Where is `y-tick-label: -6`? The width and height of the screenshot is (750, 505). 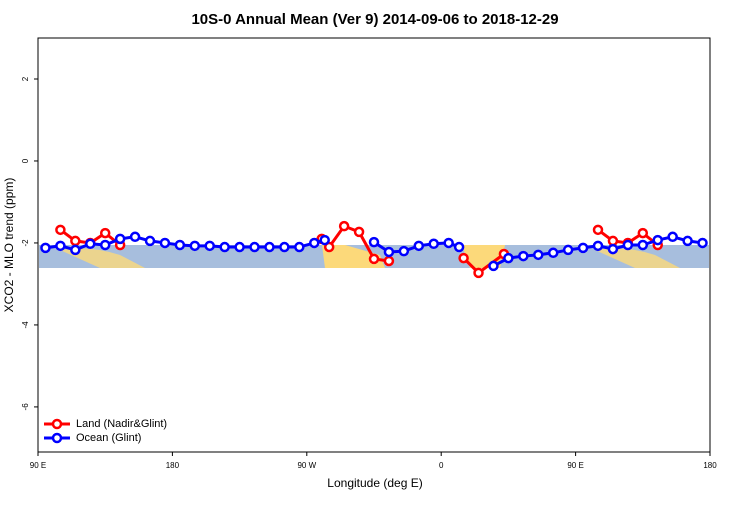 y-tick-label: -6 is located at coordinates (25, 407).